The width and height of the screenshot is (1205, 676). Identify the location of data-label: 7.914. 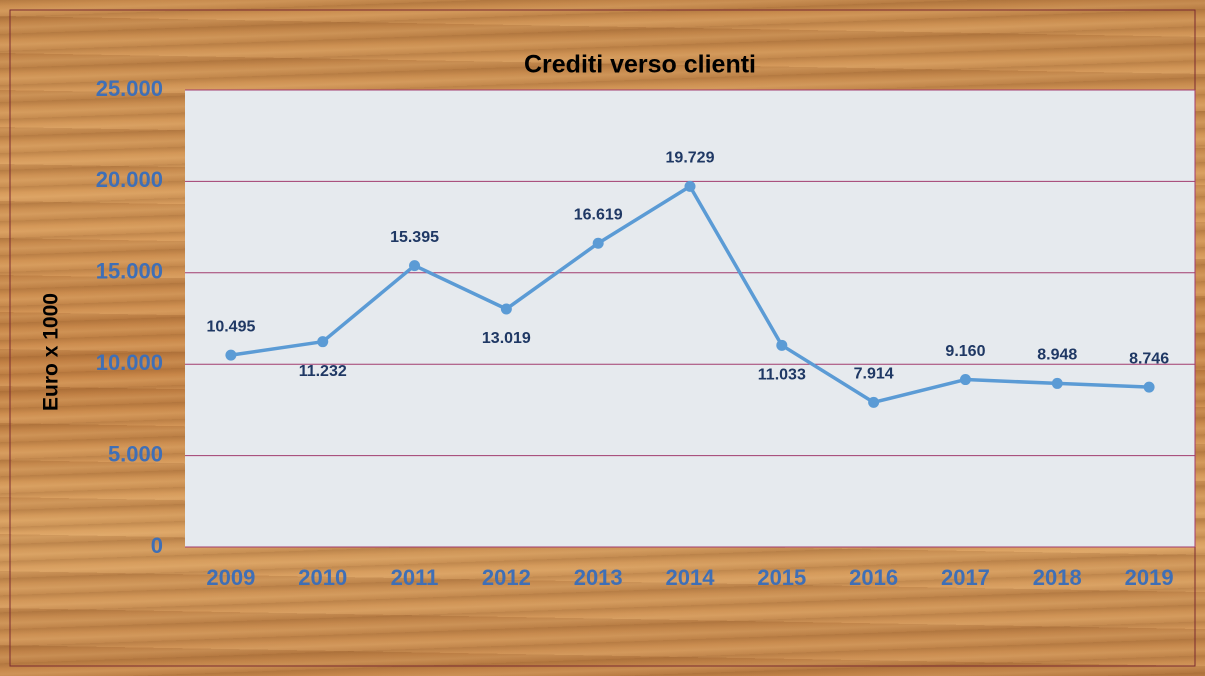
(874, 374).